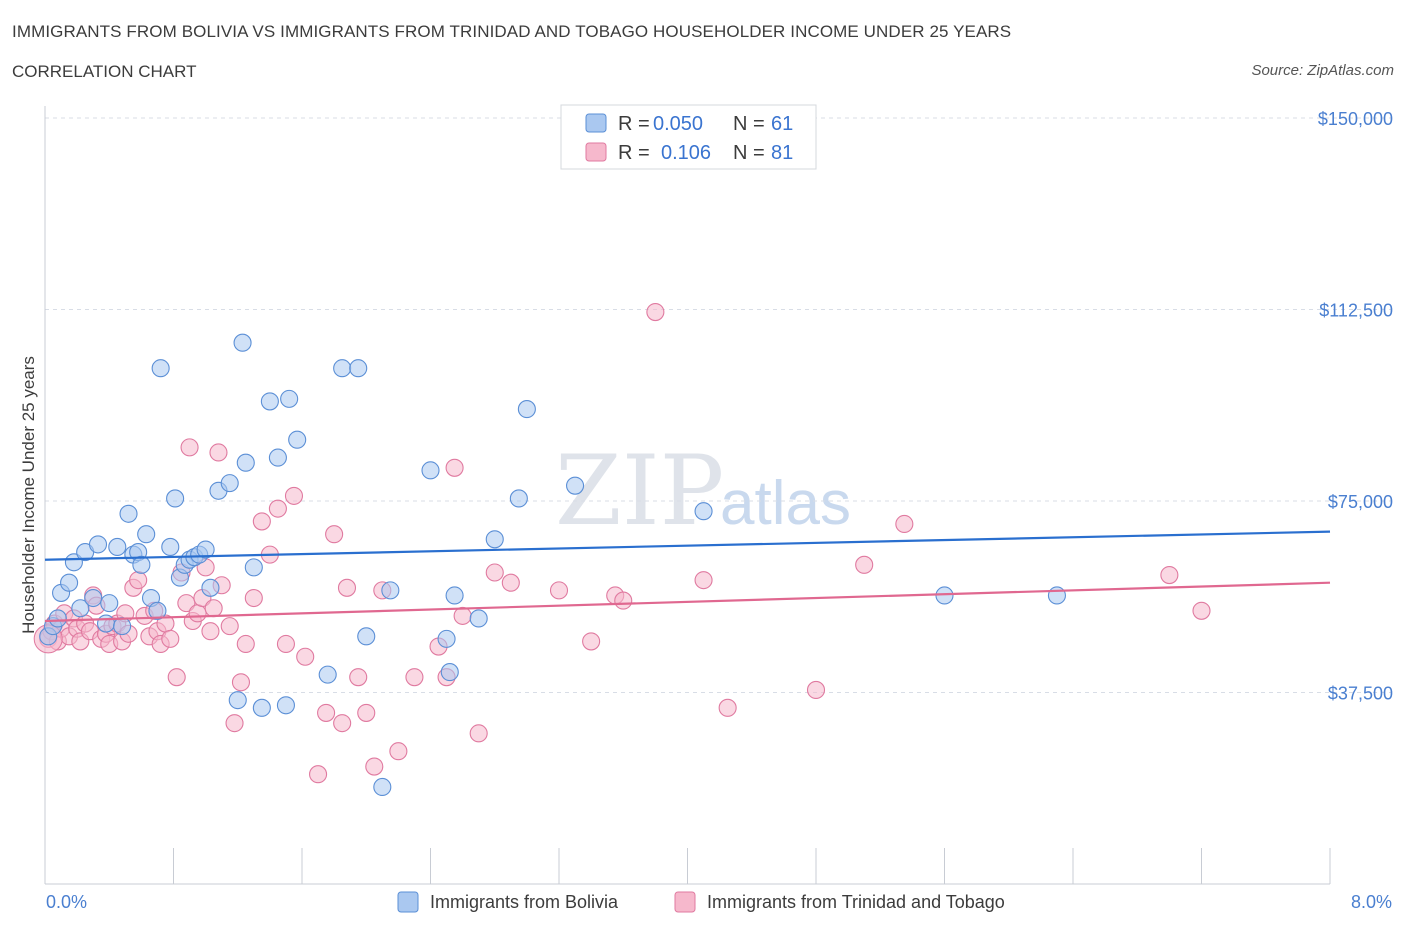 The image size is (1406, 930). I want to click on bottom-legend-swatch-bolivia, so click(408, 902).